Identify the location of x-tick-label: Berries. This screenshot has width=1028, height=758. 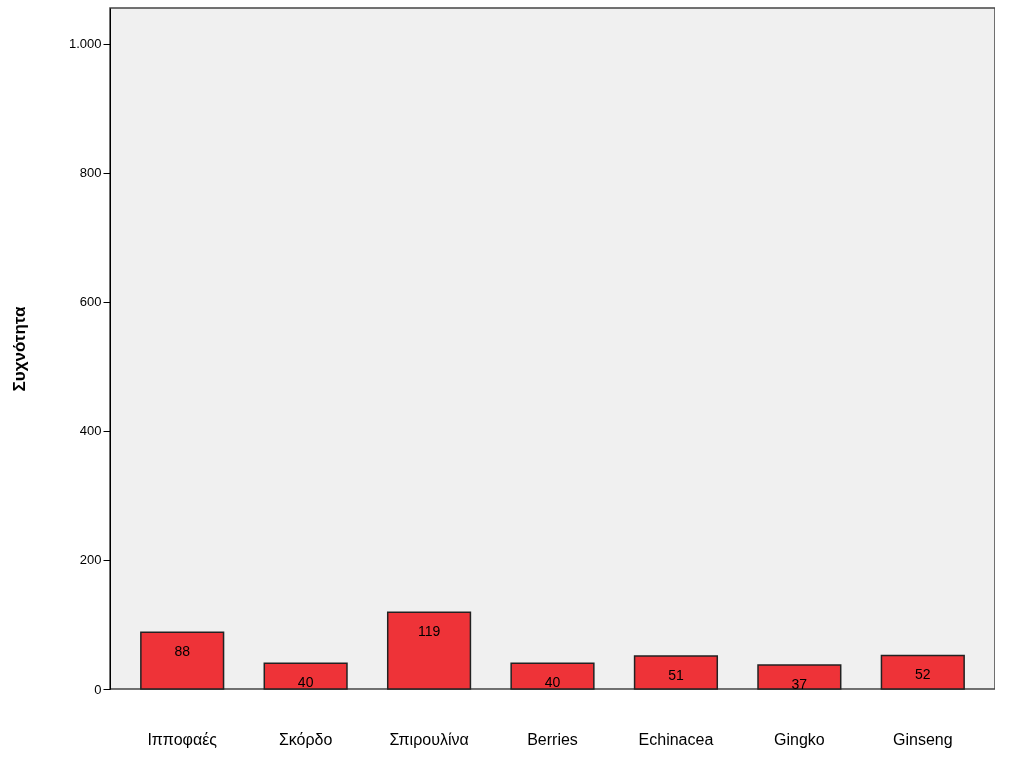
(552, 739).